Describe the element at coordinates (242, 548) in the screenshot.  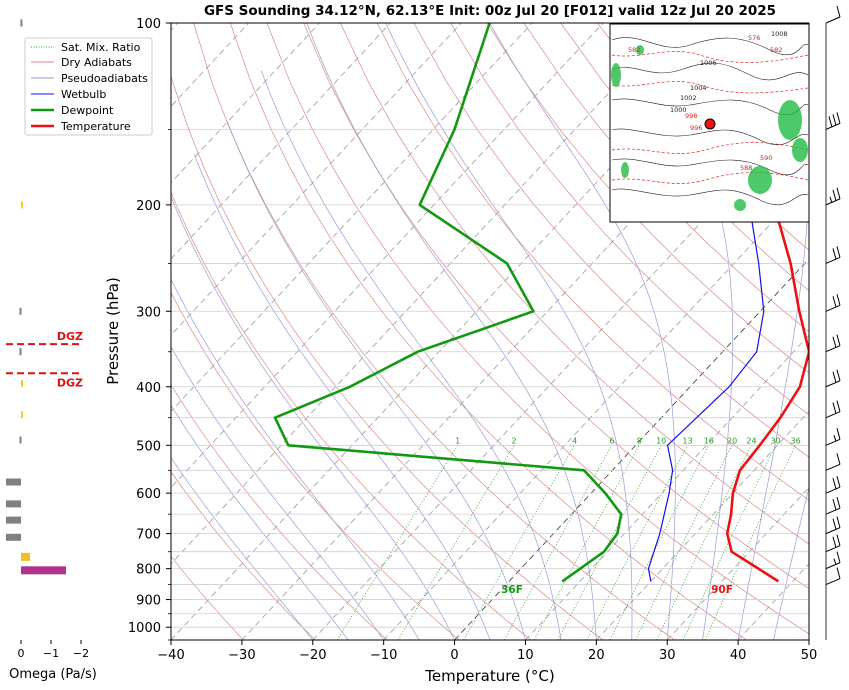
I see `pseudoadiabat--20` at that location.